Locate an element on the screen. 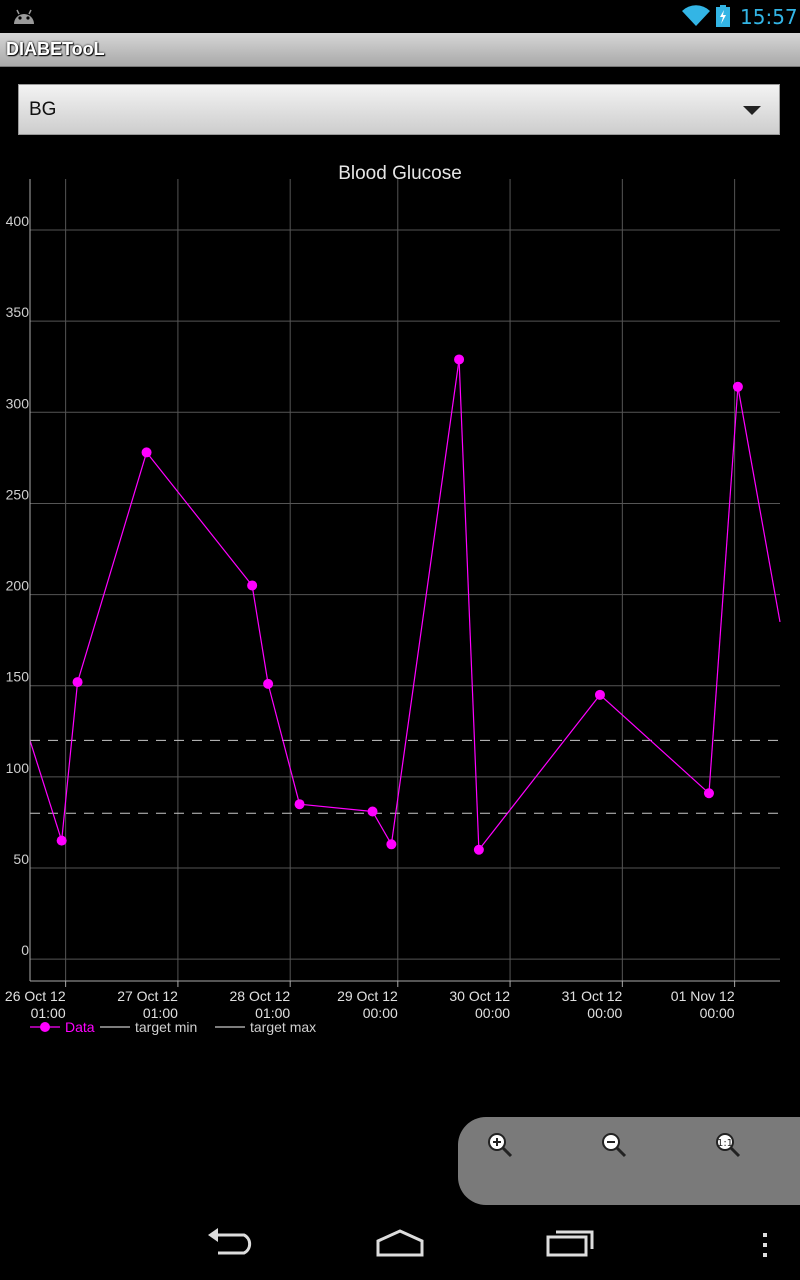  zoom-controls: 1:1 is located at coordinates (629, 1161).